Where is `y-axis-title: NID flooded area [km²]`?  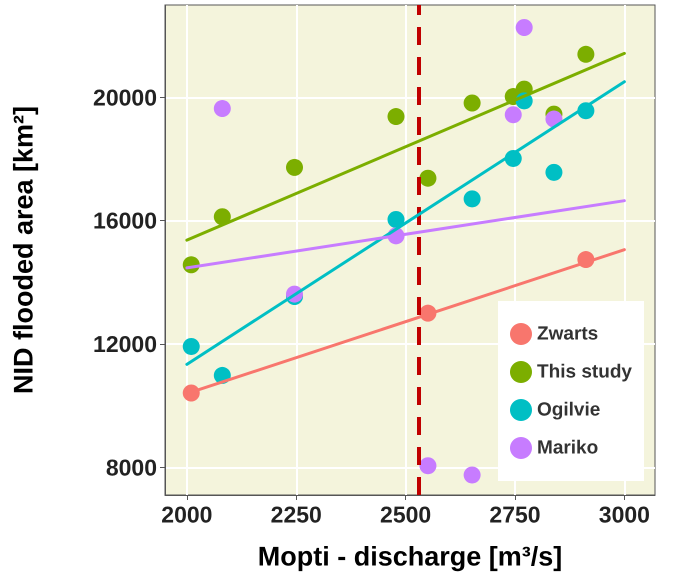
y-axis-title: NID flooded area [km²] is located at coordinates (23, 250).